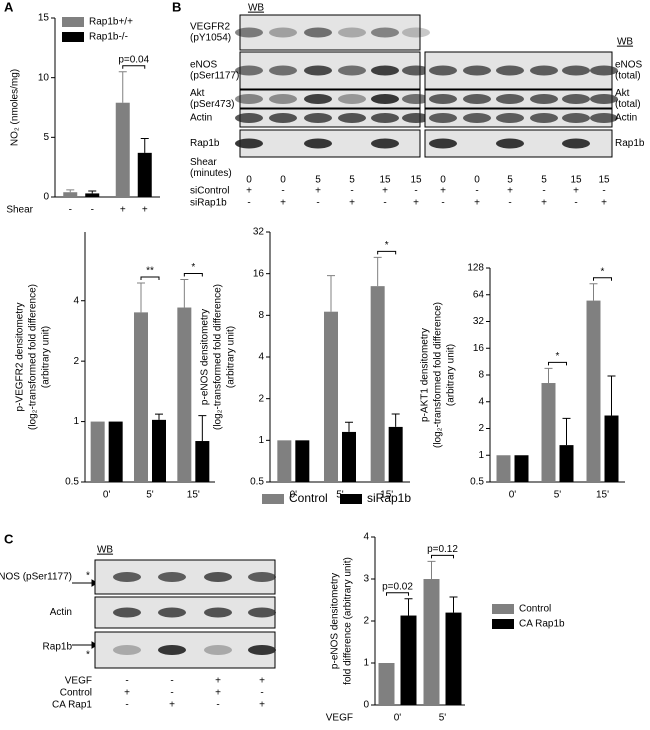 This screenshot has width=650, height=730. What do you see at coordinates (211, 173) in the screenshot?
I see `condition-label: (minutes)` at bounding box center [211, 173].